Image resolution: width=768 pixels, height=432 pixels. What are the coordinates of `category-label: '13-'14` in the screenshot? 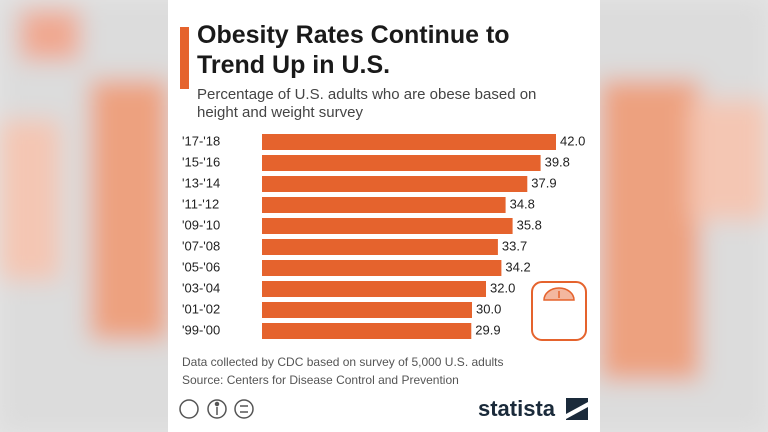 It's located at (201, 182).